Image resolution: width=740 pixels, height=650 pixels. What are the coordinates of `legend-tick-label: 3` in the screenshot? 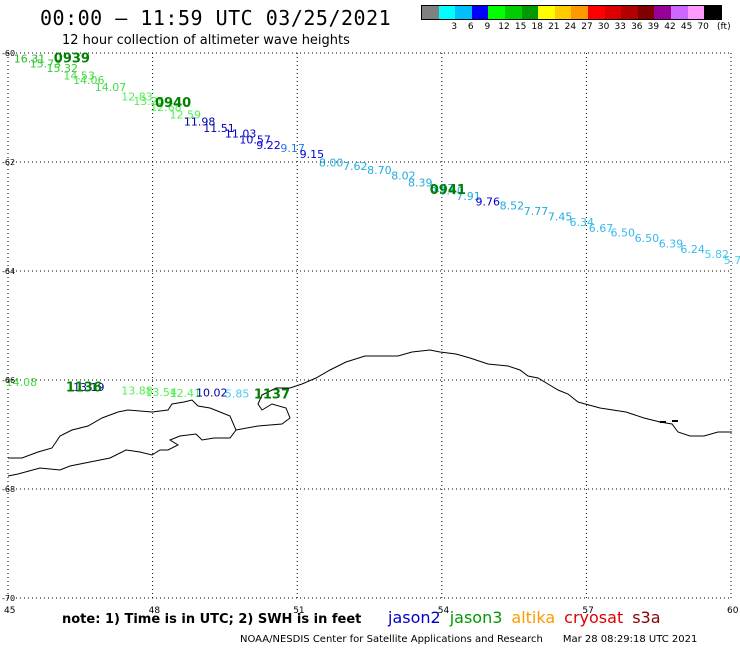 It's located at (454, 27).